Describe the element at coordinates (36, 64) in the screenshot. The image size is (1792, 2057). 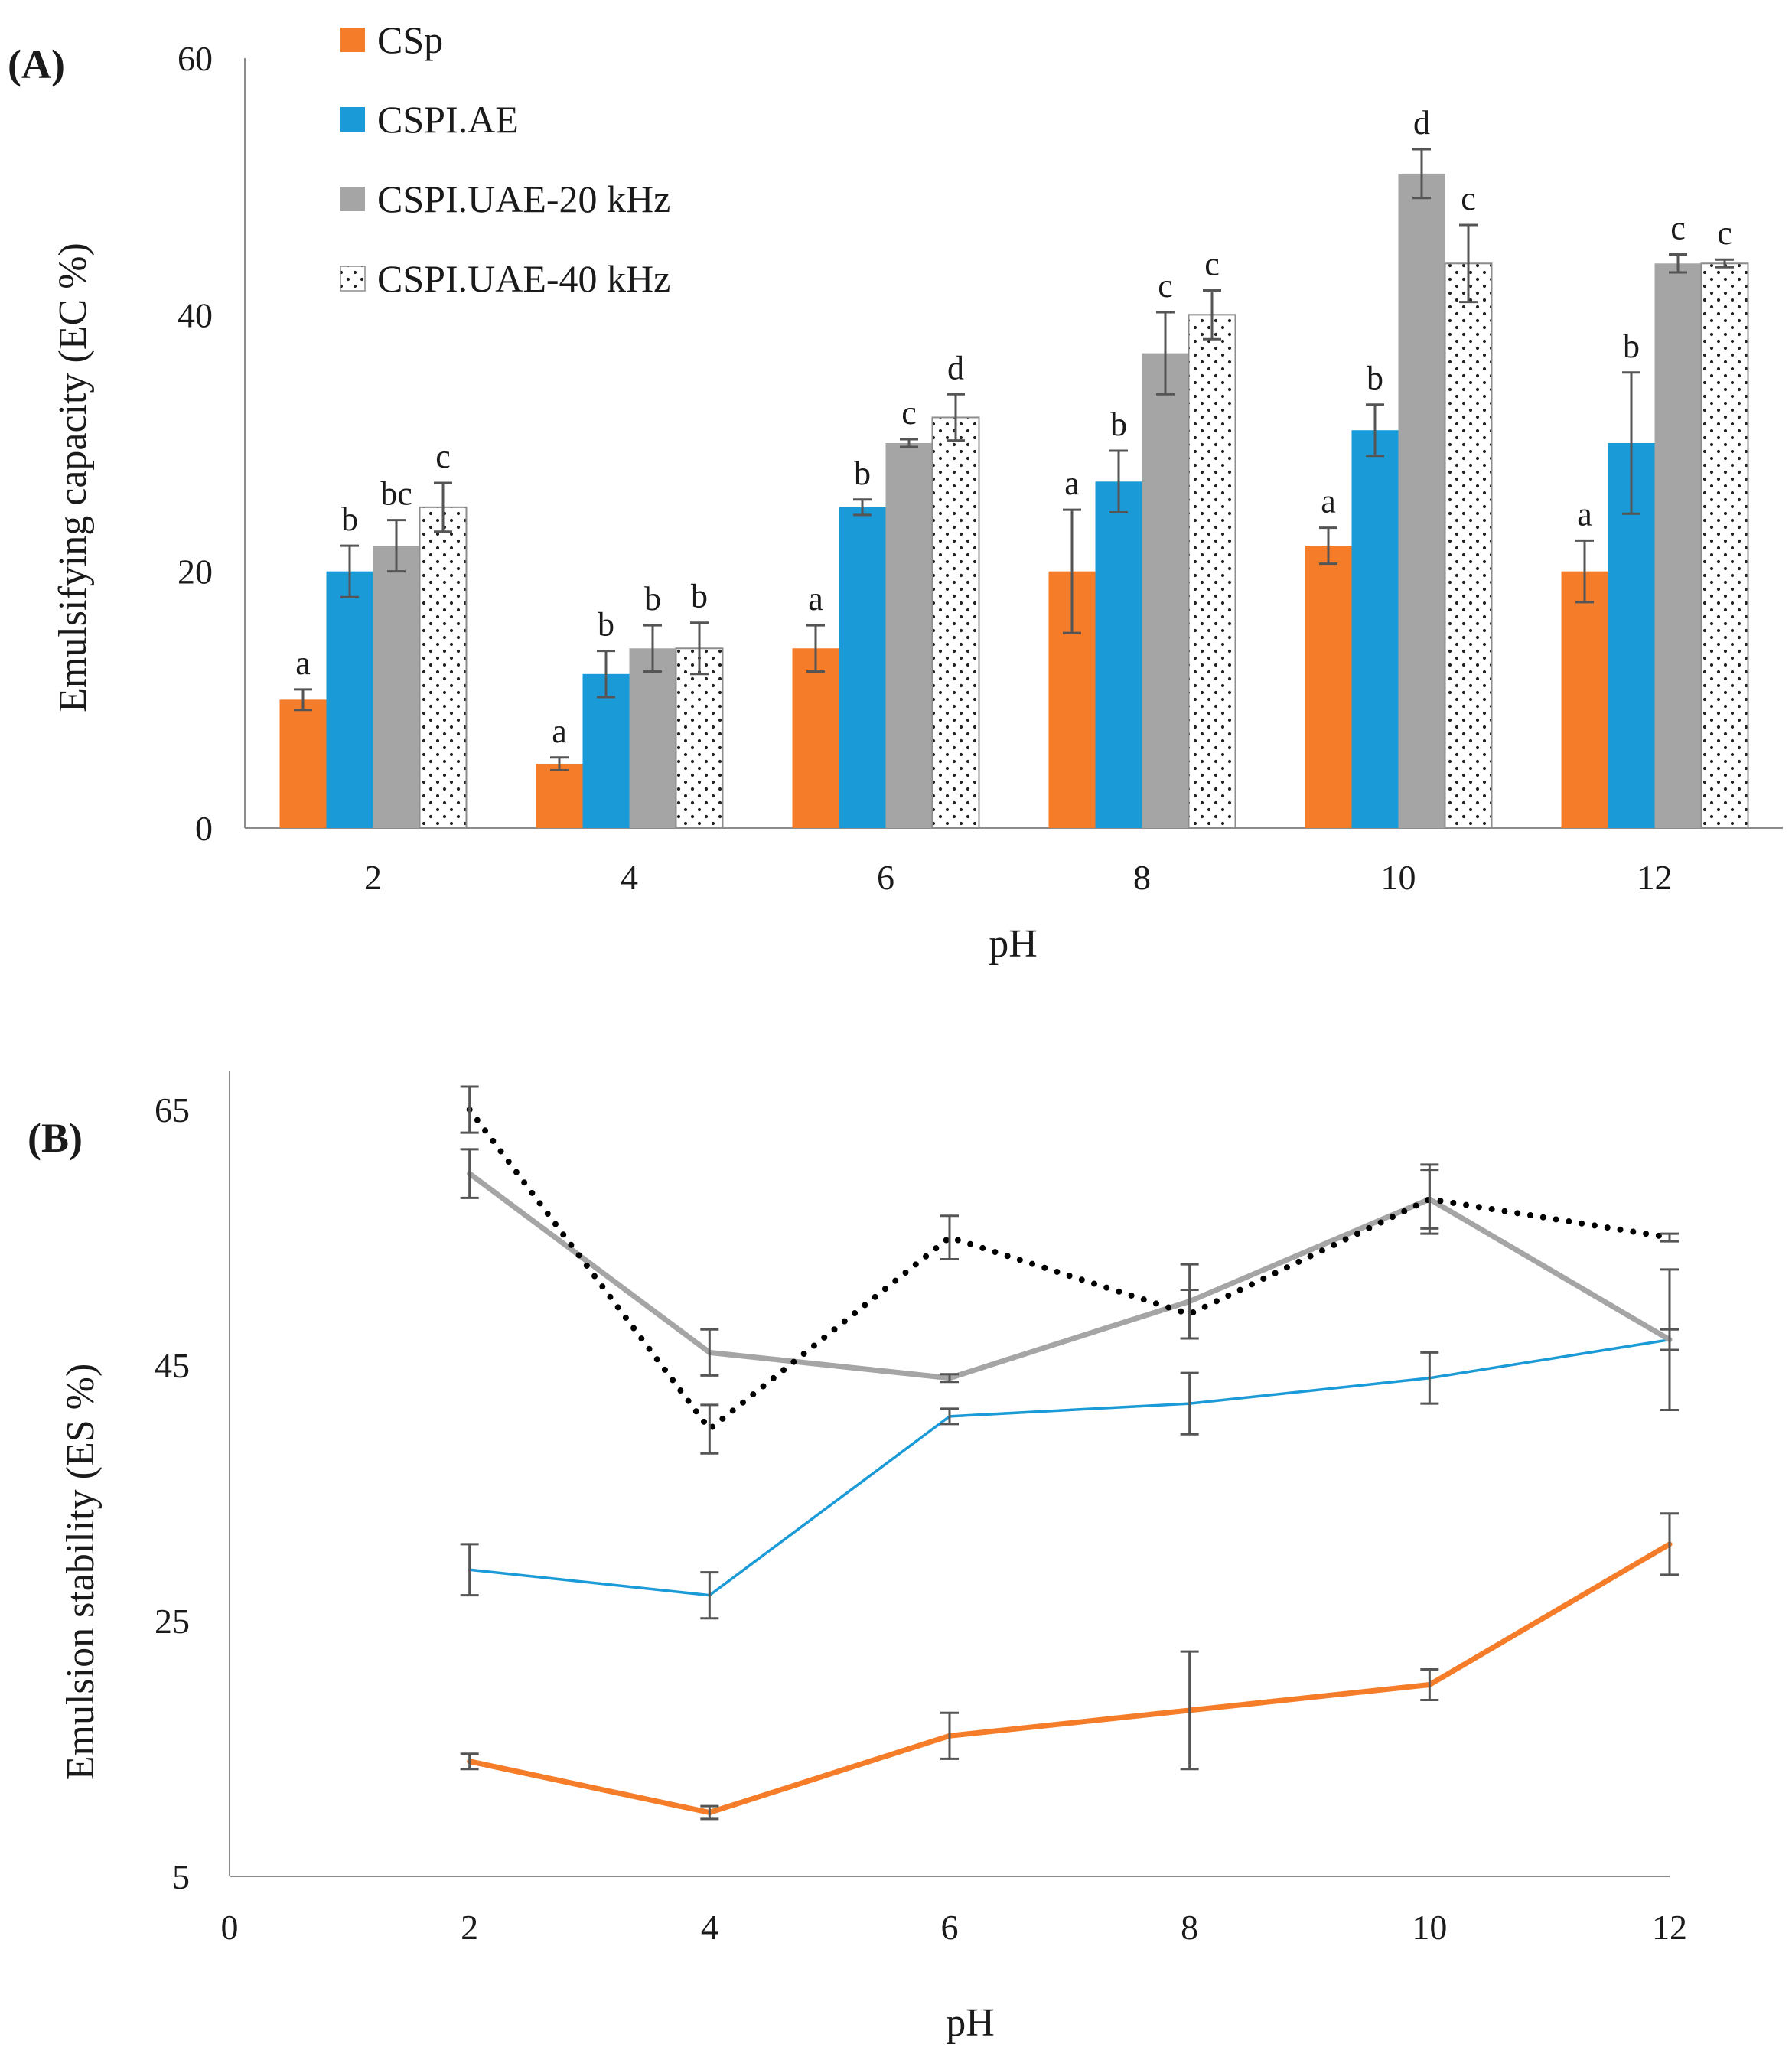
I see `panel-label-a: (A)` at that location.